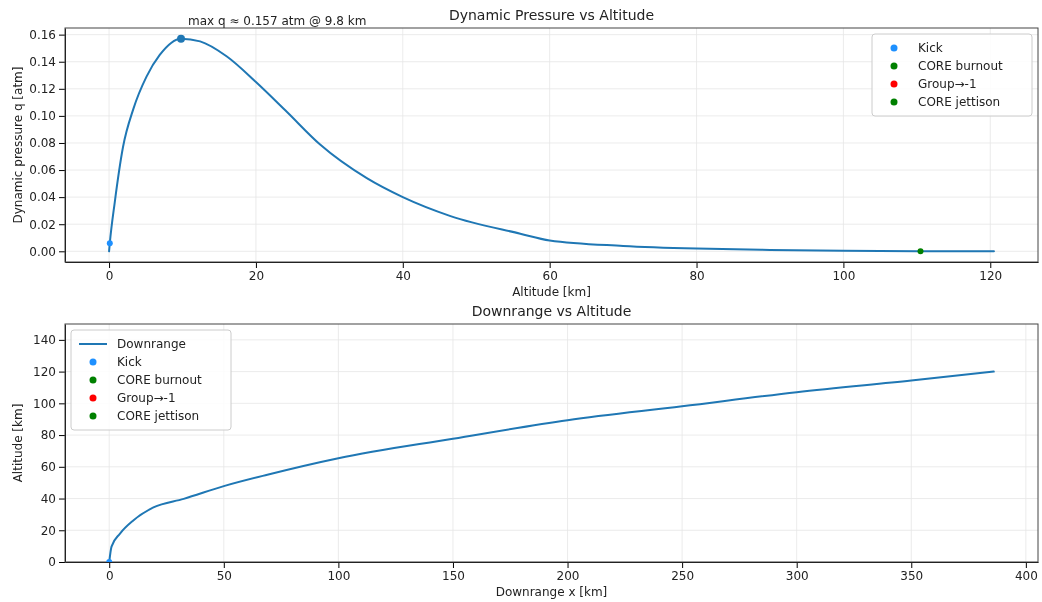 The width and height of the screenshot is (1042, 602). I want to click on y-tick-label: 0.06, so click(42, 170).